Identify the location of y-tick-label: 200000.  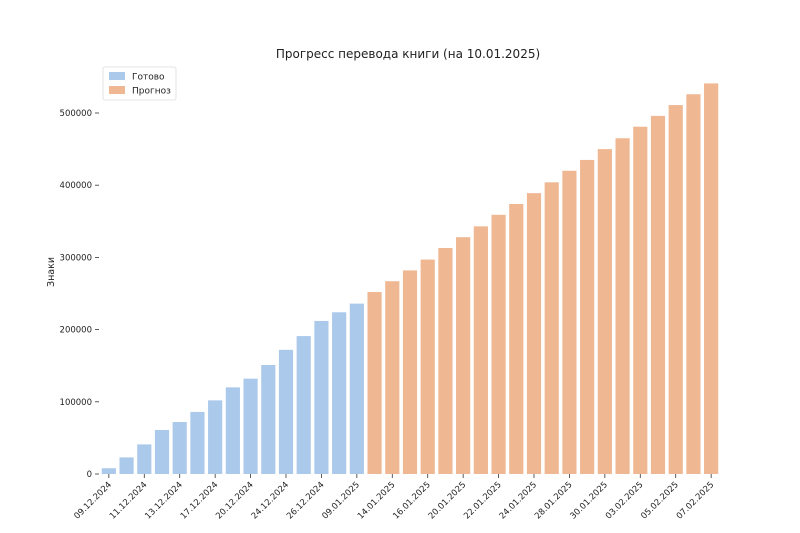
(76, 331).